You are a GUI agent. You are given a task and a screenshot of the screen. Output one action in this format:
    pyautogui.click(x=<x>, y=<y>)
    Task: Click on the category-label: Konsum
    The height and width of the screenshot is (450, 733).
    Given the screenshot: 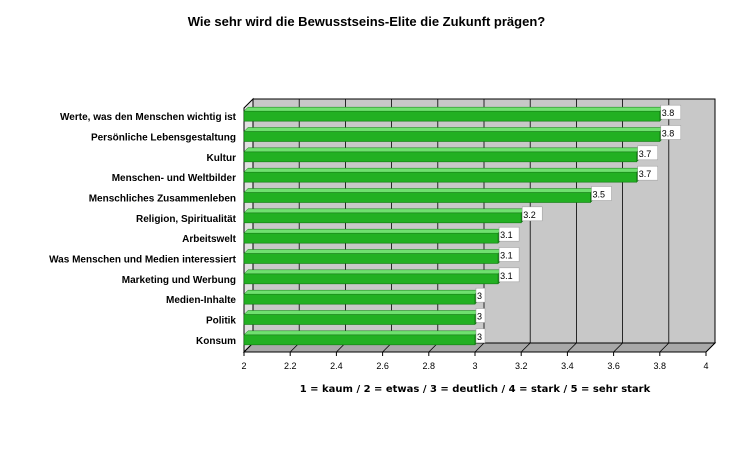 What is the action you would take?
    pyautogui.click(x=216, y=341)
    